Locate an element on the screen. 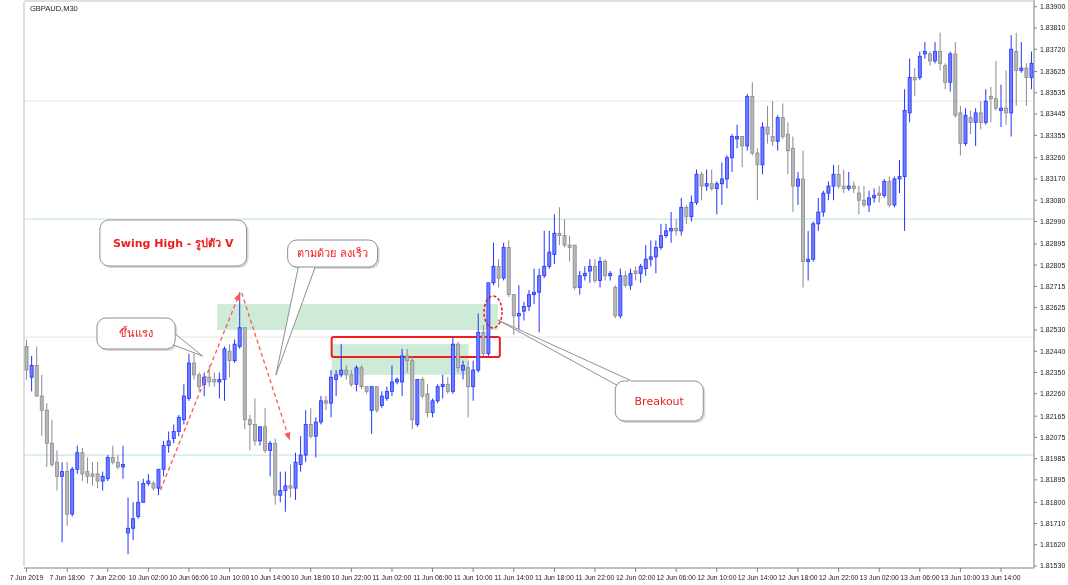  annotation: Swing High - รูปตัว V is located at coordinates (173, 243).